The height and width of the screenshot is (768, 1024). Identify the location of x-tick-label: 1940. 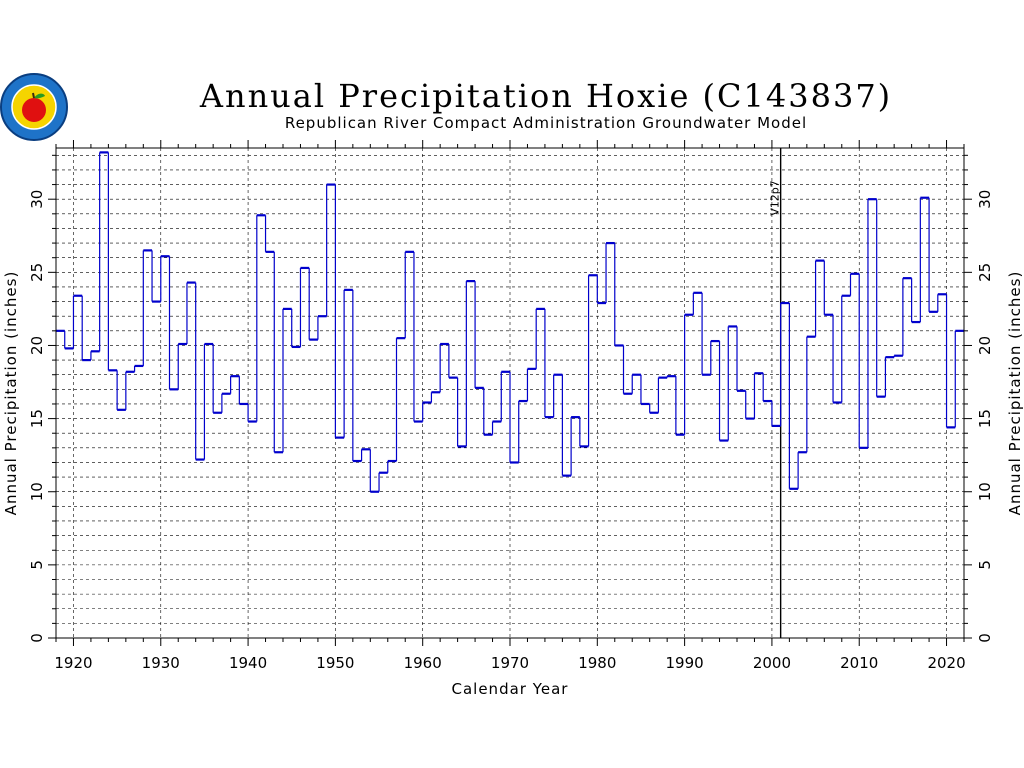
(248, 663).